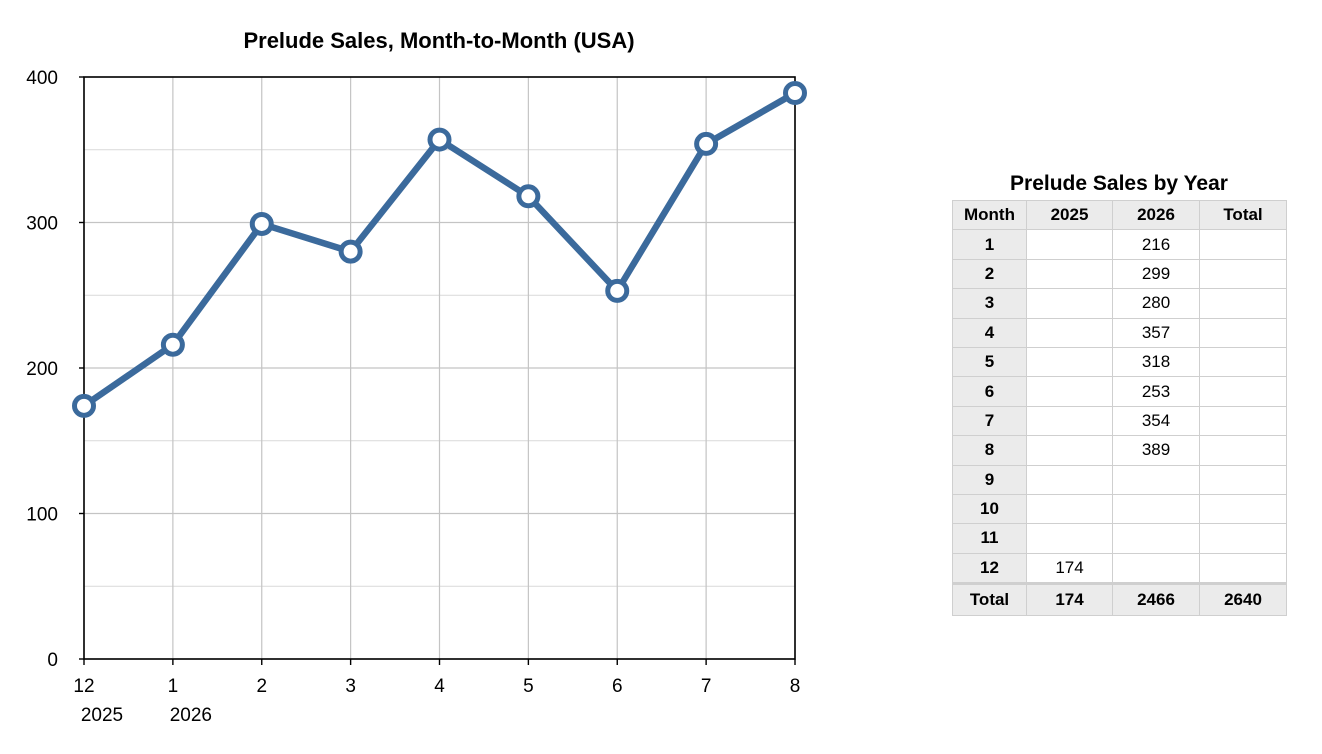  I want to click on month-cell: 1, so click(989, 244).